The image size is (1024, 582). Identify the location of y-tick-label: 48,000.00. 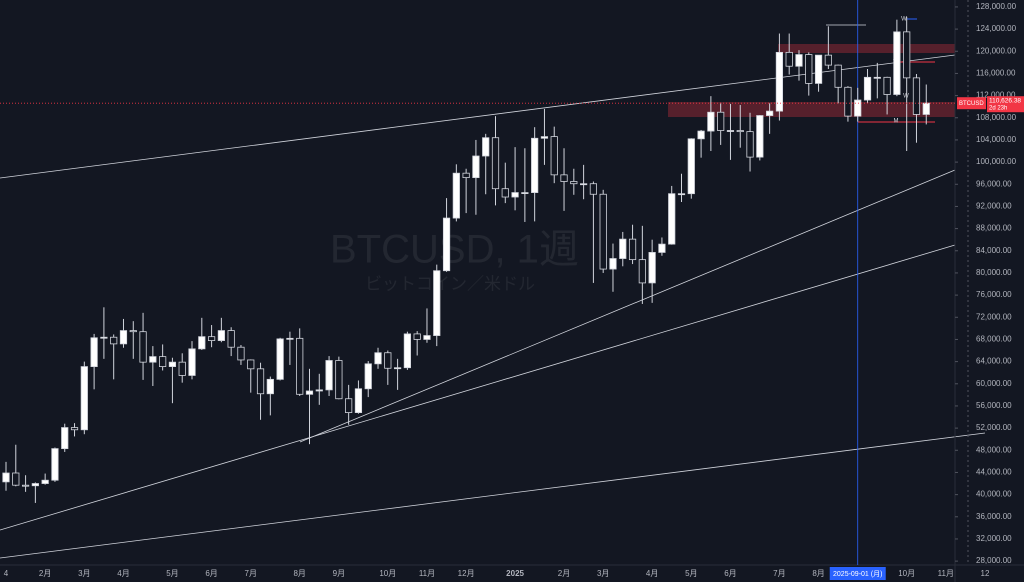
(994, 449).